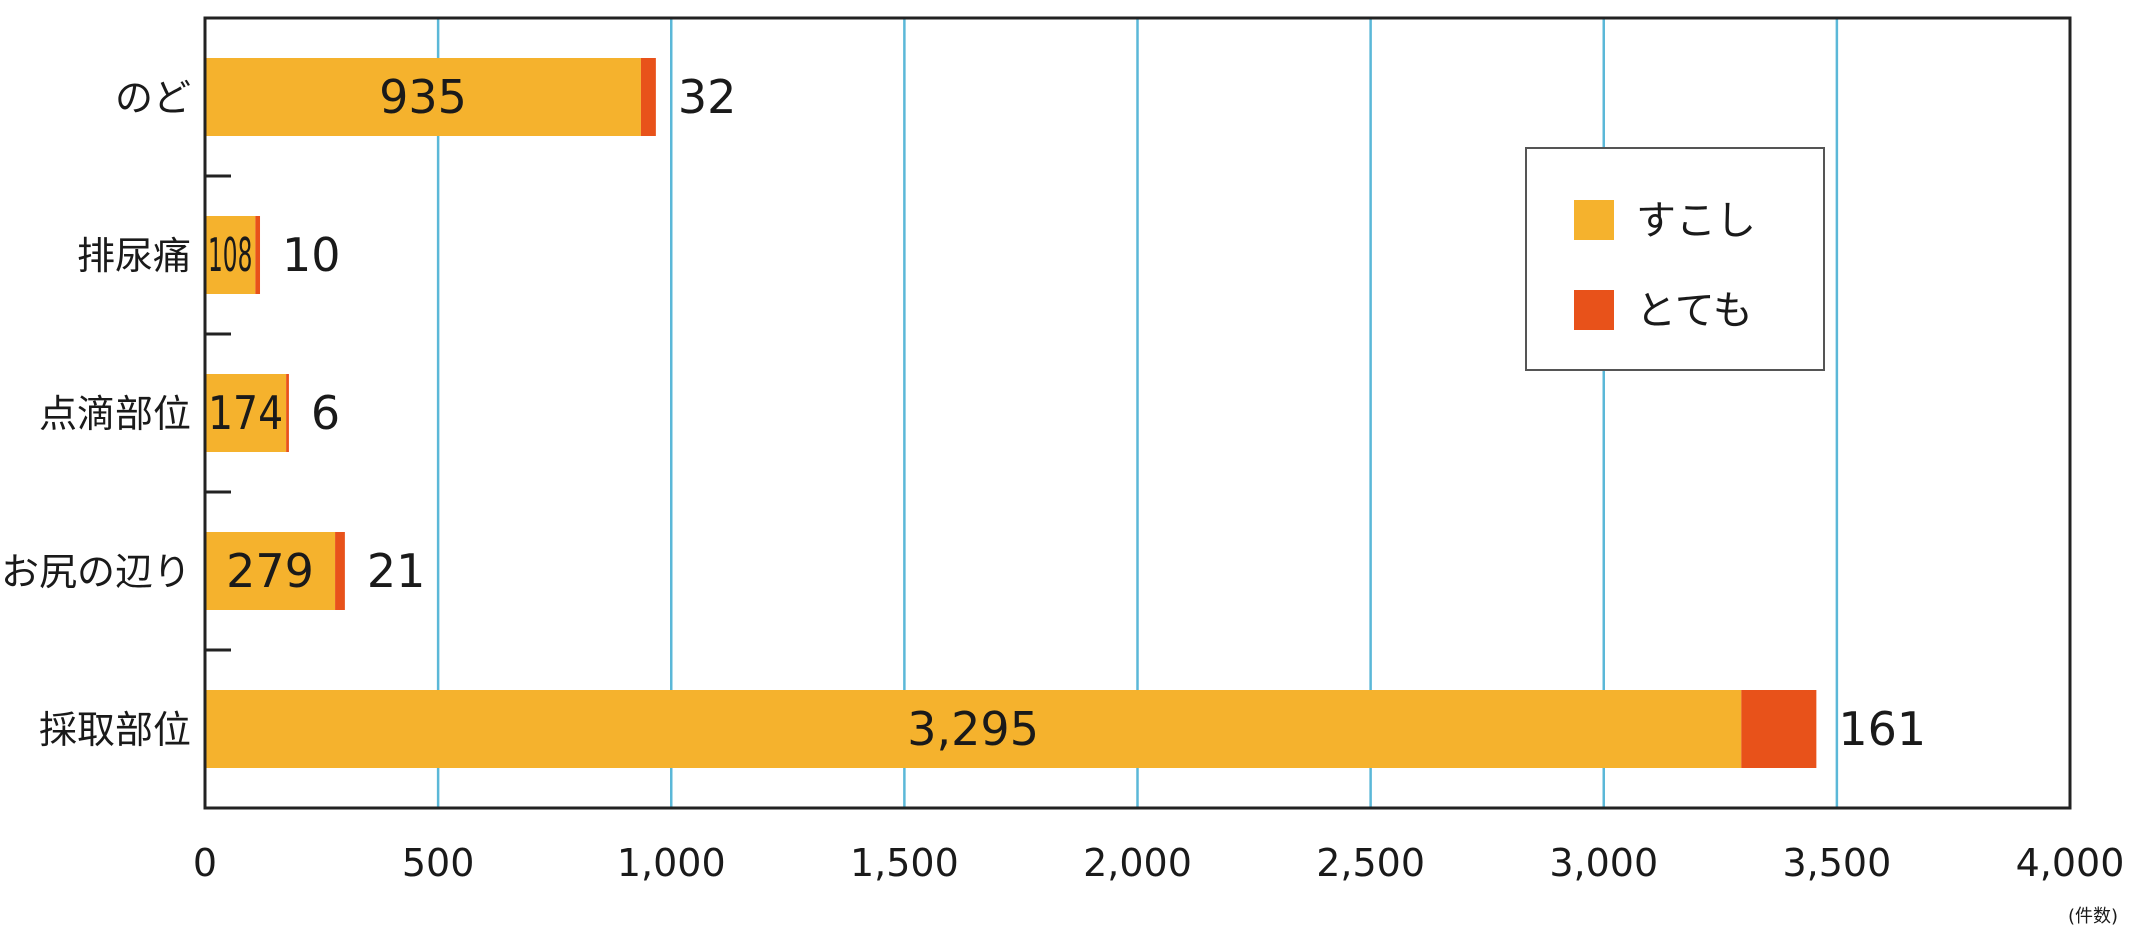  What do you see at coordinates (1882, 729) in the screenshot?
I see `value-label-totemo: 161` at bounding box center [1882, 729].